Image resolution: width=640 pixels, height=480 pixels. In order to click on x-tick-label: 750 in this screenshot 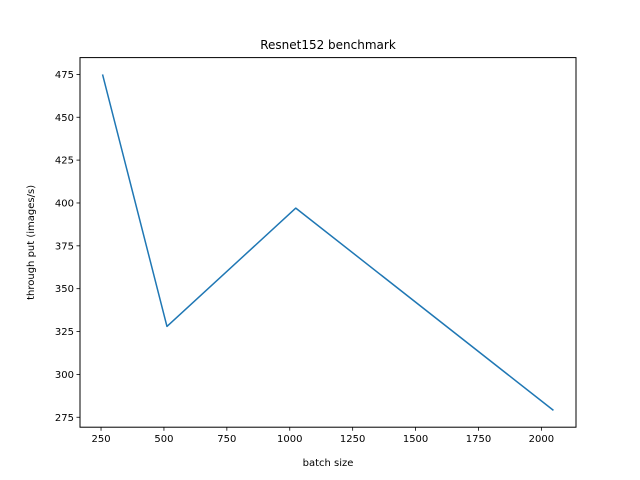, I will do `click(226, 439)`.